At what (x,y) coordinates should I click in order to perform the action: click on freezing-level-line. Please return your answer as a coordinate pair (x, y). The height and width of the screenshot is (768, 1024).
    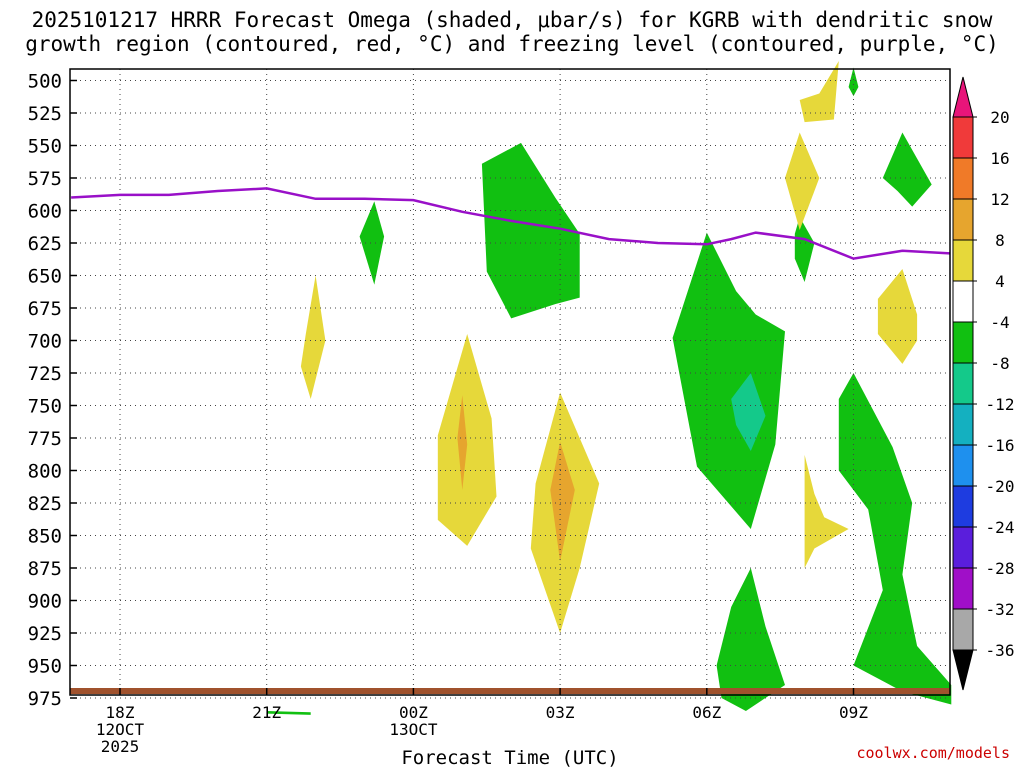
    Looking at the image, I should click on (511, 223).